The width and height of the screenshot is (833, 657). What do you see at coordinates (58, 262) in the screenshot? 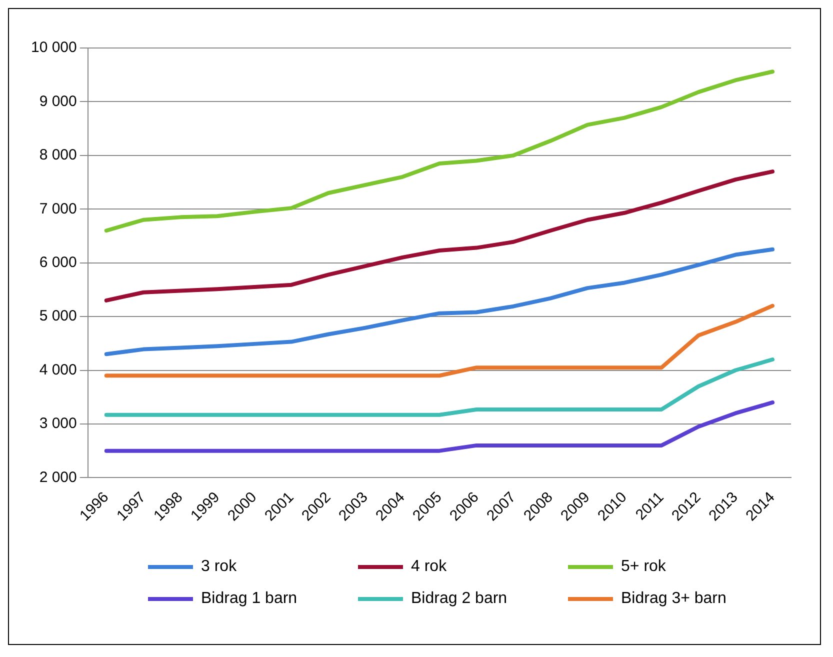
I see `y-tick-label: 6 000` at bounding box center [58, 262].